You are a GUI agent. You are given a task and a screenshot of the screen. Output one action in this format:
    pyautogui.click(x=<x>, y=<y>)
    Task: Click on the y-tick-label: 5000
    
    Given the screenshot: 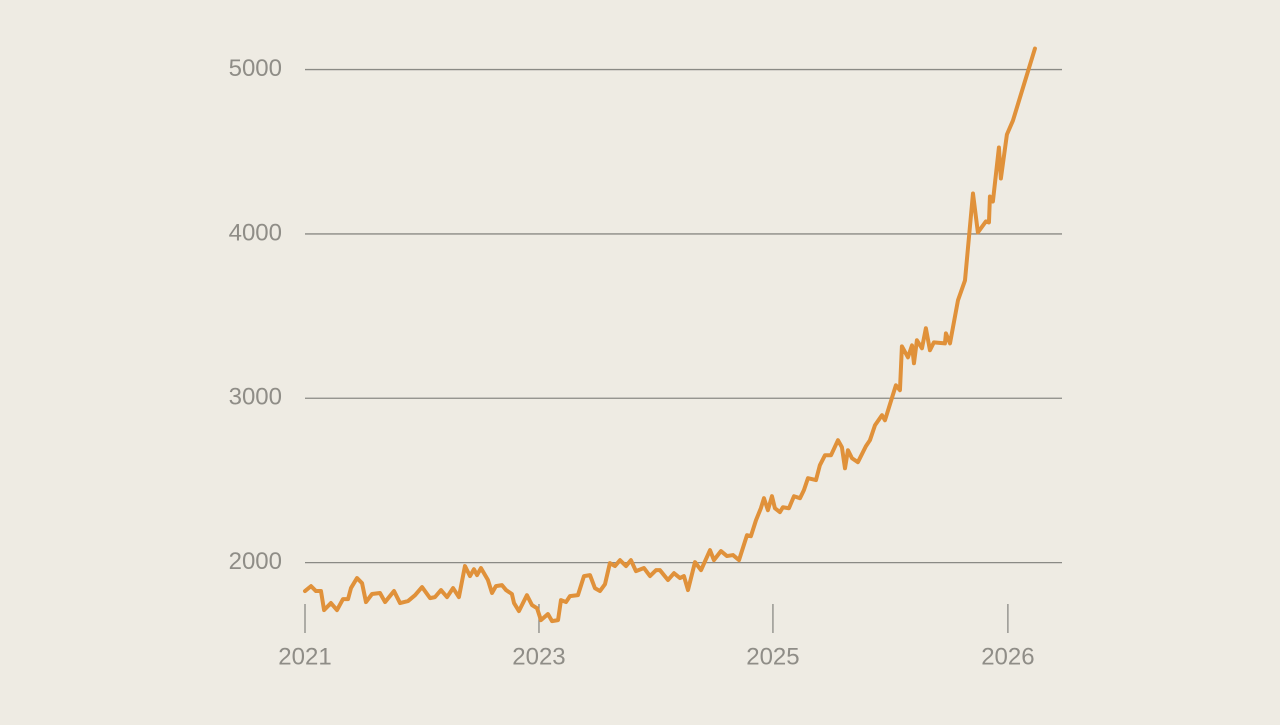 What is the action you would take?
    pyautogui.click(x=255, y=68)
    